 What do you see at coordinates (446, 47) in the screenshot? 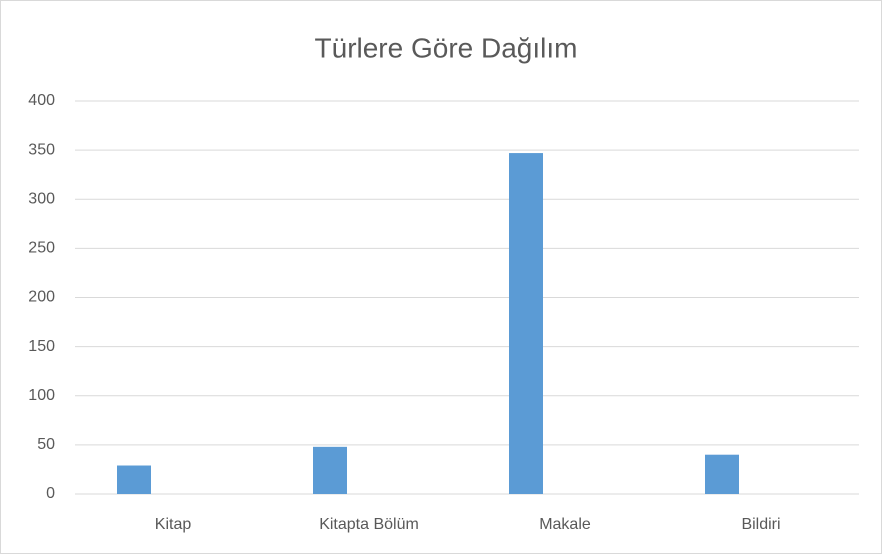
I see `chart-title: Türlere Göre Dağılım` at bounding box center [446, 47].